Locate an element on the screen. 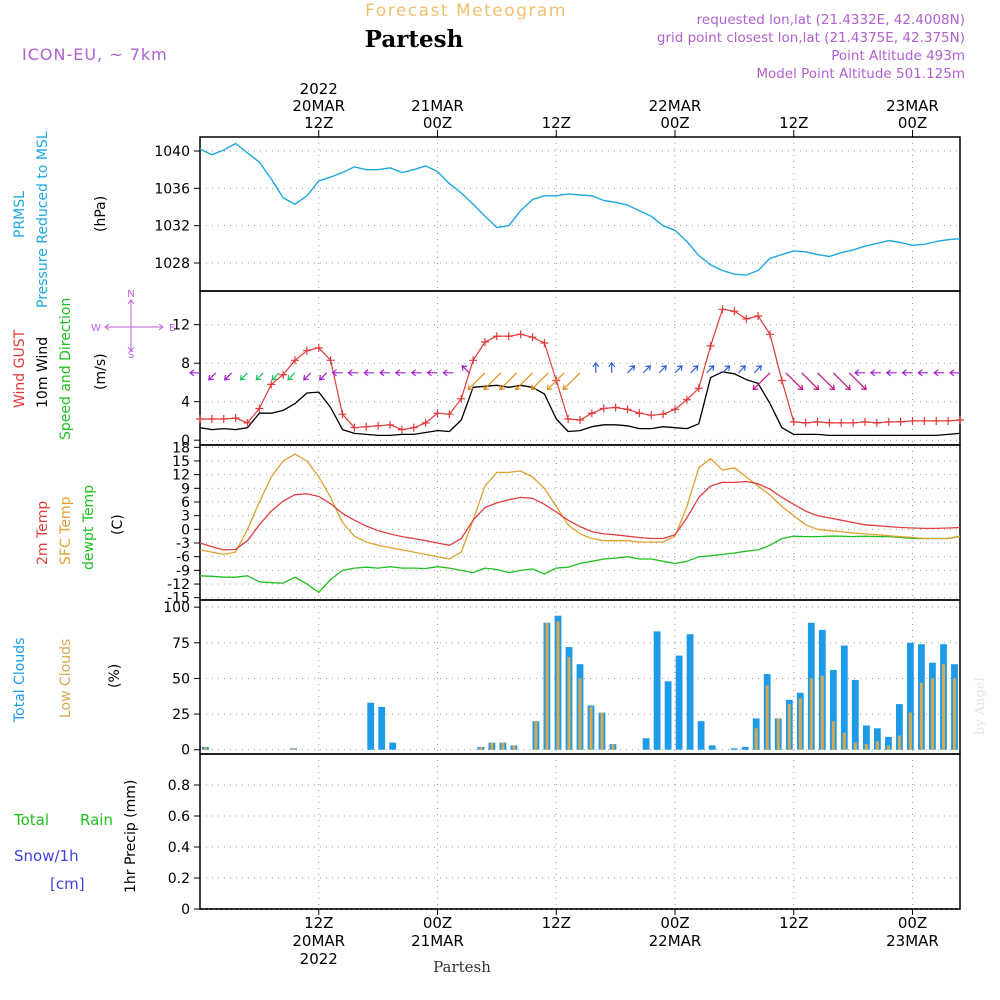 This screenshot has width=1000, height=1000. ytick-label: 0.6 is located at coordinates (179, 817).